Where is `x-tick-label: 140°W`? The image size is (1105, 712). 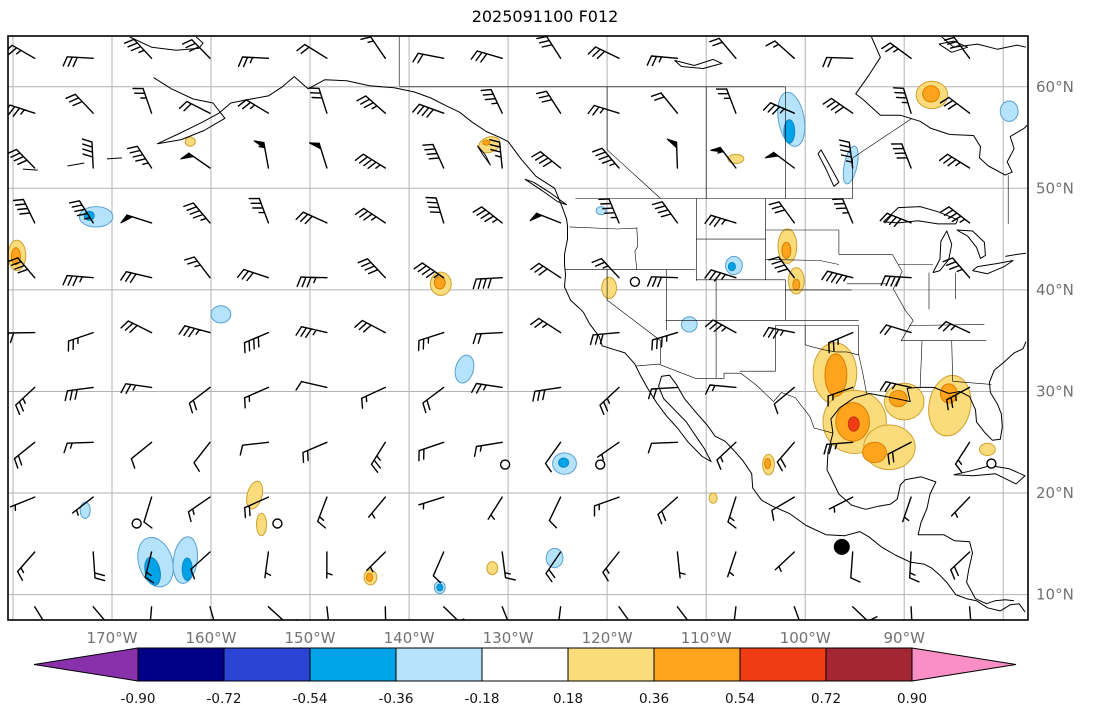
x-tick-label: 140°W is located at coordinates (409, 638).